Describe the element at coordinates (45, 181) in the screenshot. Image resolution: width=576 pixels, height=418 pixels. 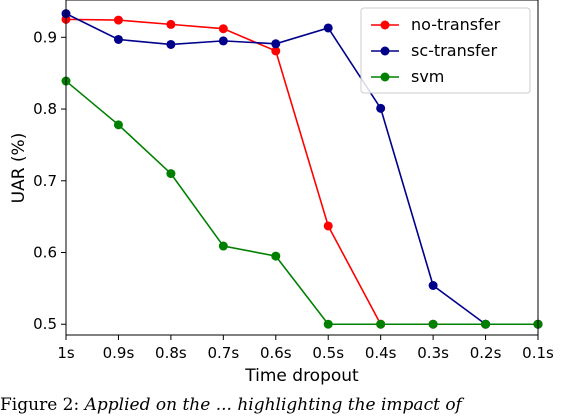
I see `y-tick-label: 0.7` at that location.